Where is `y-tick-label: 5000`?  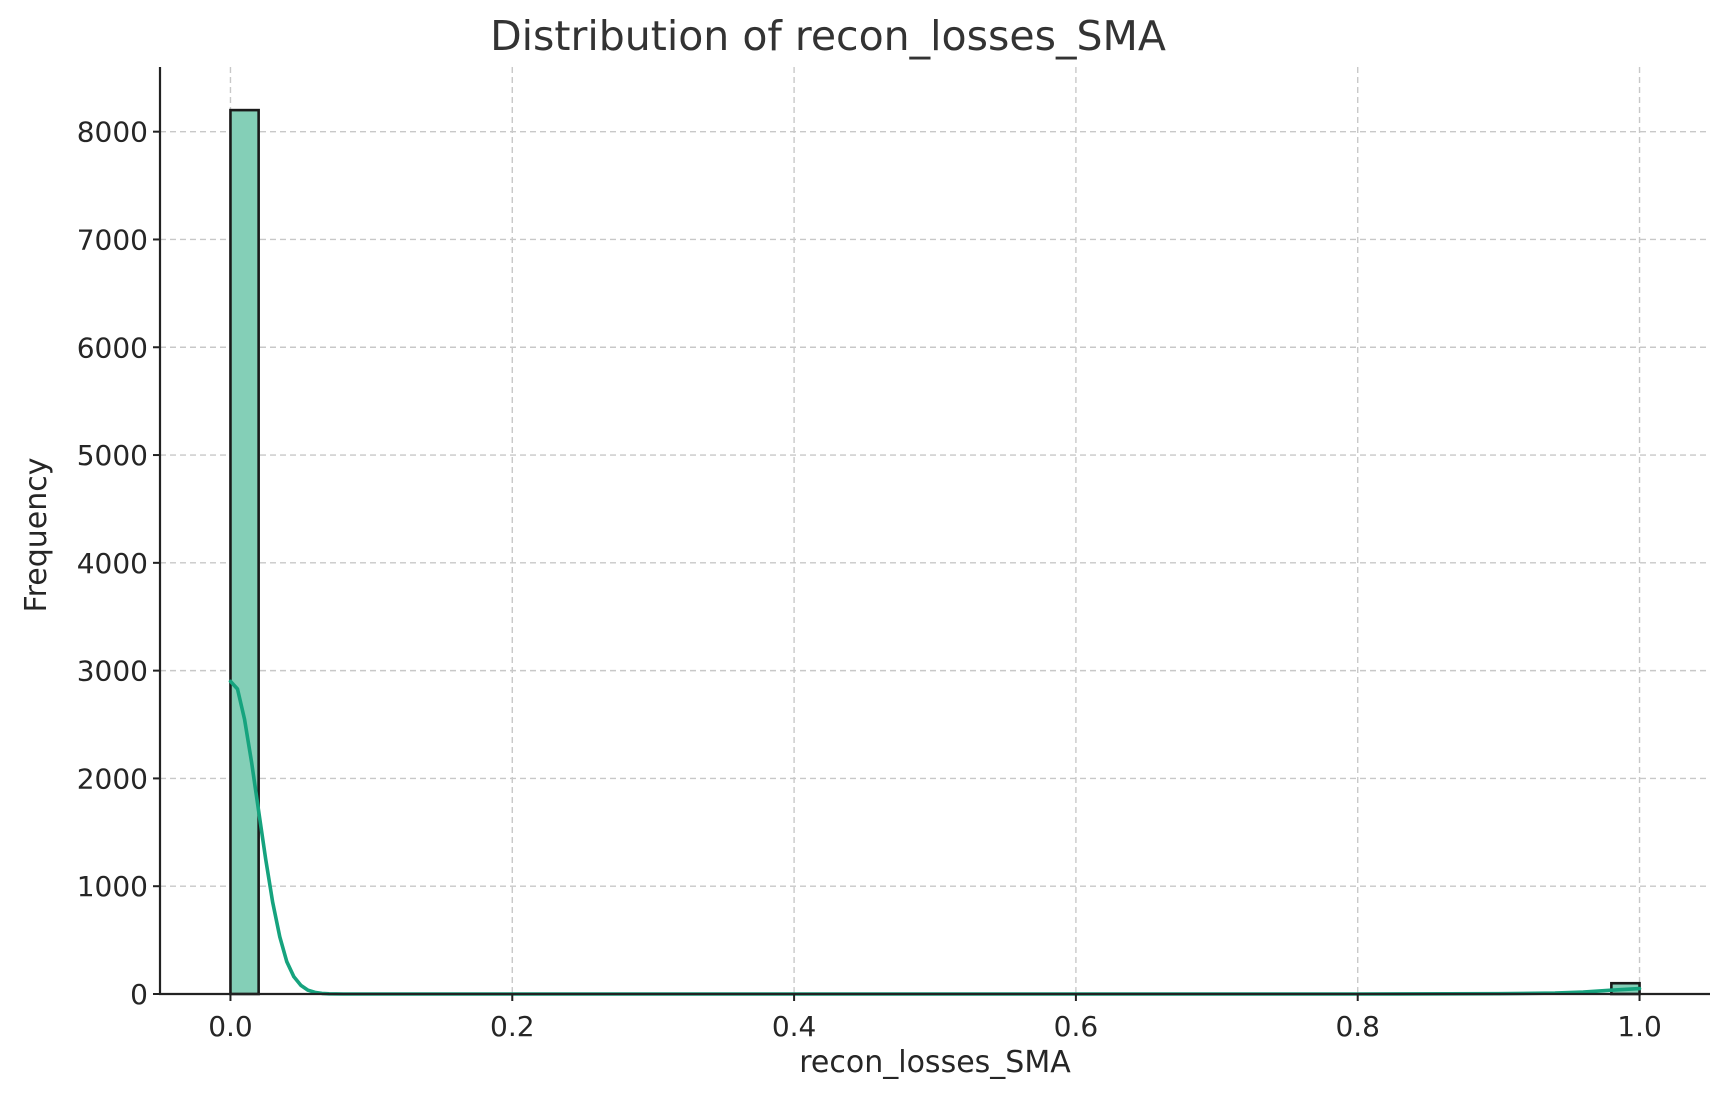 y-tick-label: 5000 is located at coordinates (112, 455).